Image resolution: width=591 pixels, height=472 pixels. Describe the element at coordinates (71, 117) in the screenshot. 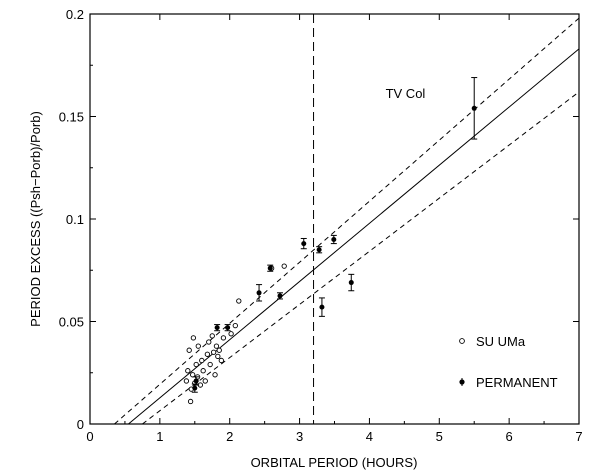

I see `y-tick-label: 0.15` at that location.